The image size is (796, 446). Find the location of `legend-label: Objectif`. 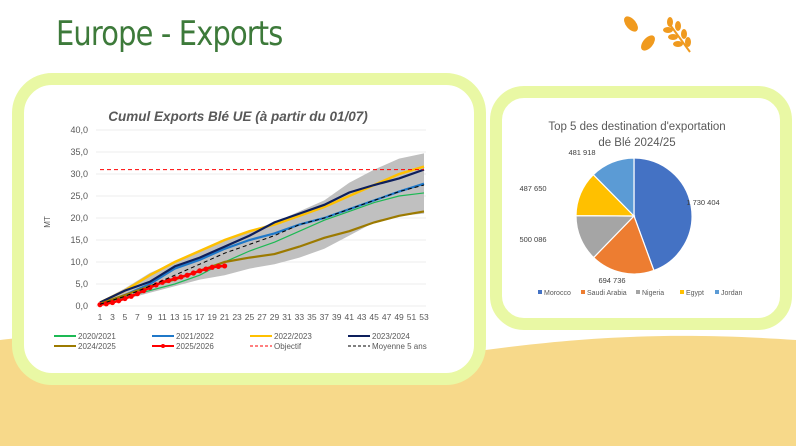

legend-label: Objectif is located at coordinates (288, 346).